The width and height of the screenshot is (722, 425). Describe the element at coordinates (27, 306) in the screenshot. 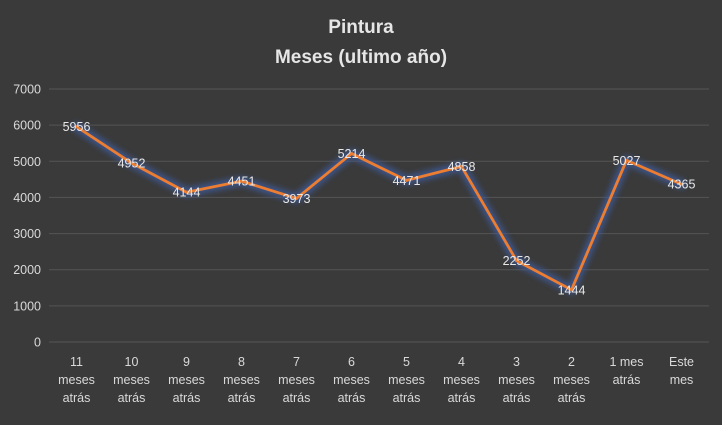

I see `y-tick-label: 1000` at that location.